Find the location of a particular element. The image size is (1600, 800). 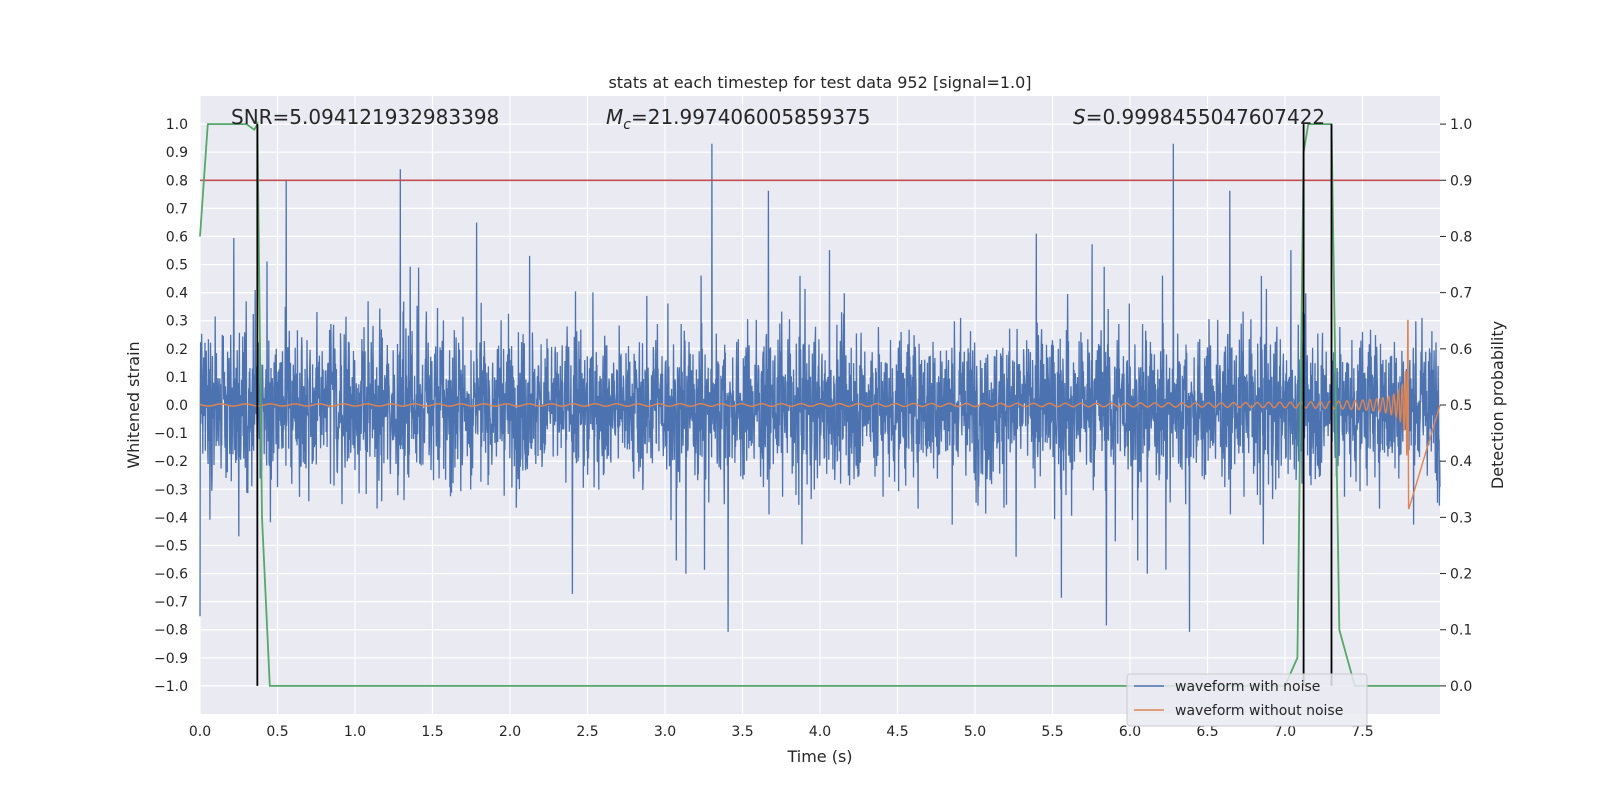

y-tick-label: −0.4 is located at coordinates (171, 518).